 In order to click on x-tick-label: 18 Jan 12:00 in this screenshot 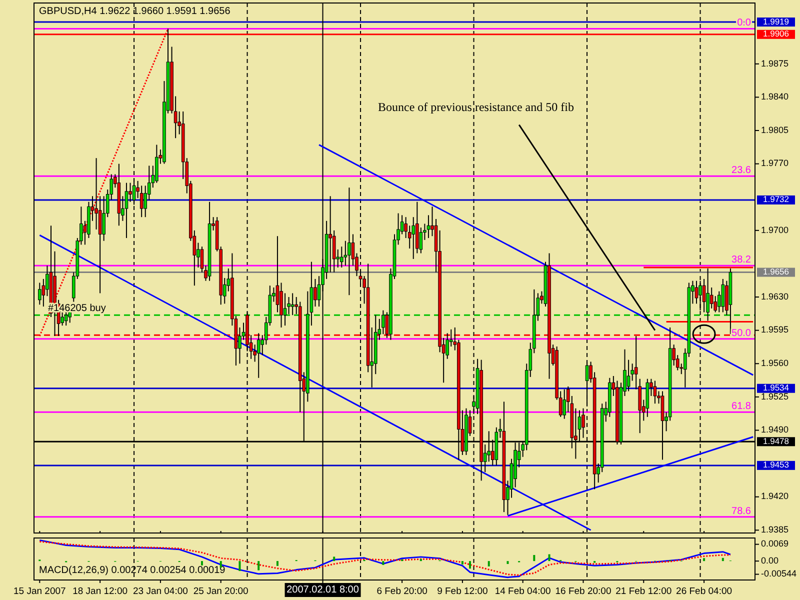, I will do `click(100, 591)`.